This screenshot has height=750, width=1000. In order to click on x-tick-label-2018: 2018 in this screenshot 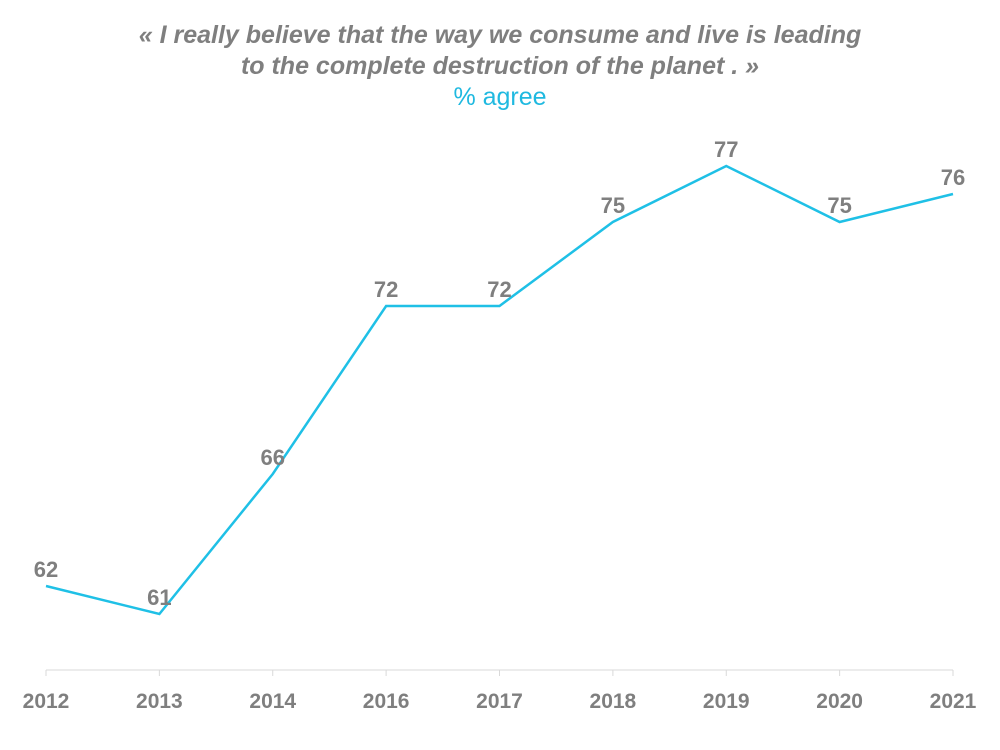, I will do `click(613, 701)`.